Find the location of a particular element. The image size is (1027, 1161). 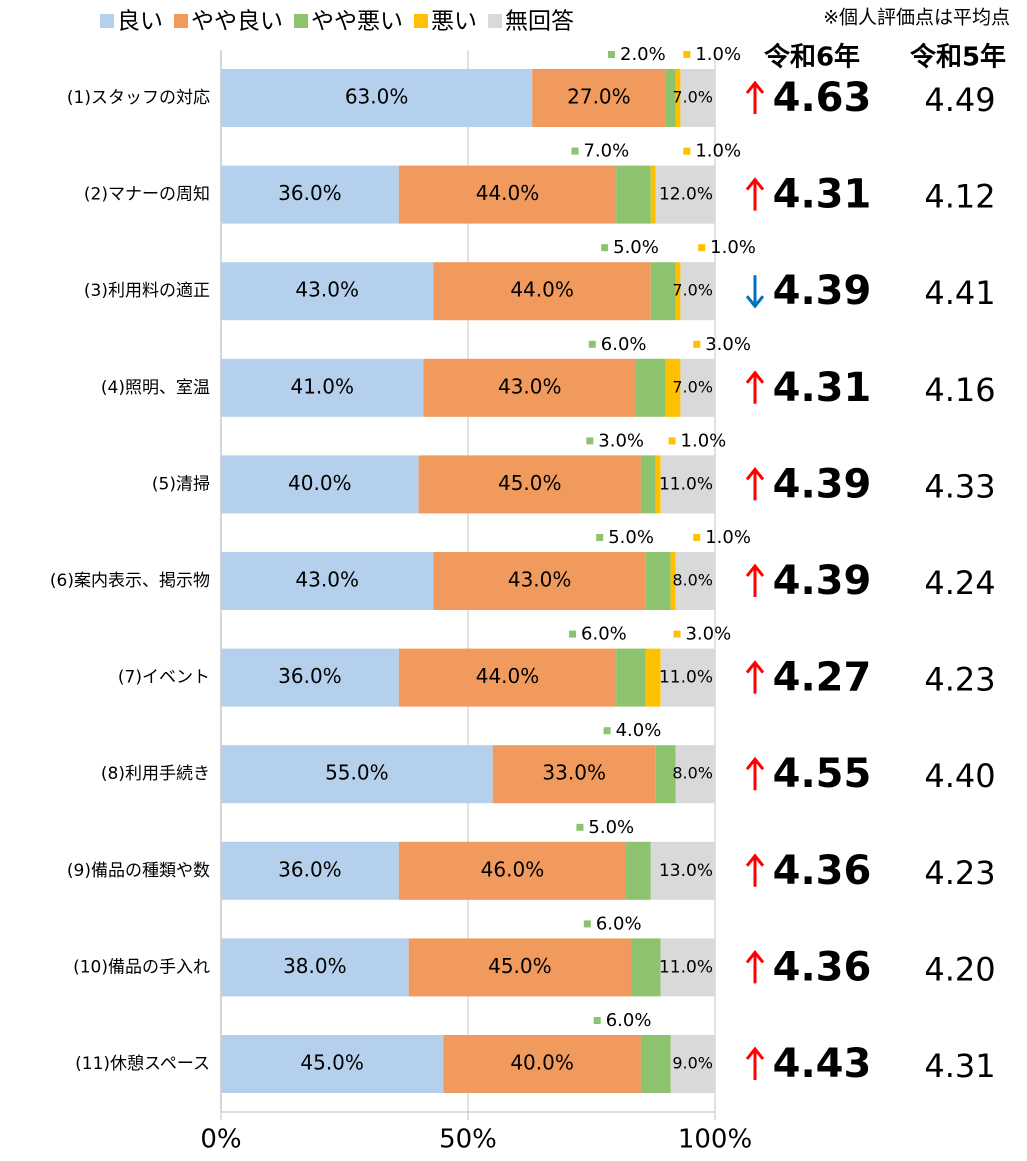

category-label: (9)備品の種類や数 is located at coordinates (138, 871).